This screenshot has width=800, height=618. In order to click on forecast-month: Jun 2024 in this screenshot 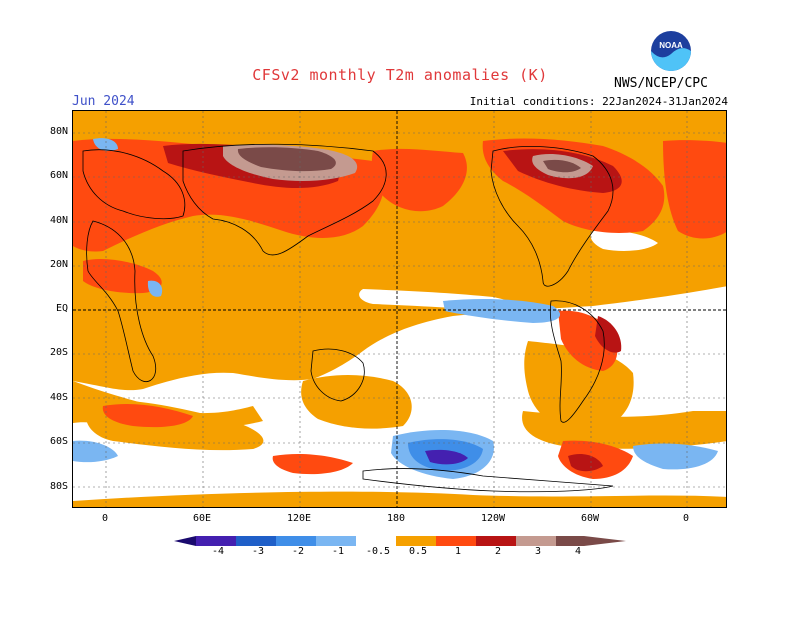, I will do `click(103, 101)`.